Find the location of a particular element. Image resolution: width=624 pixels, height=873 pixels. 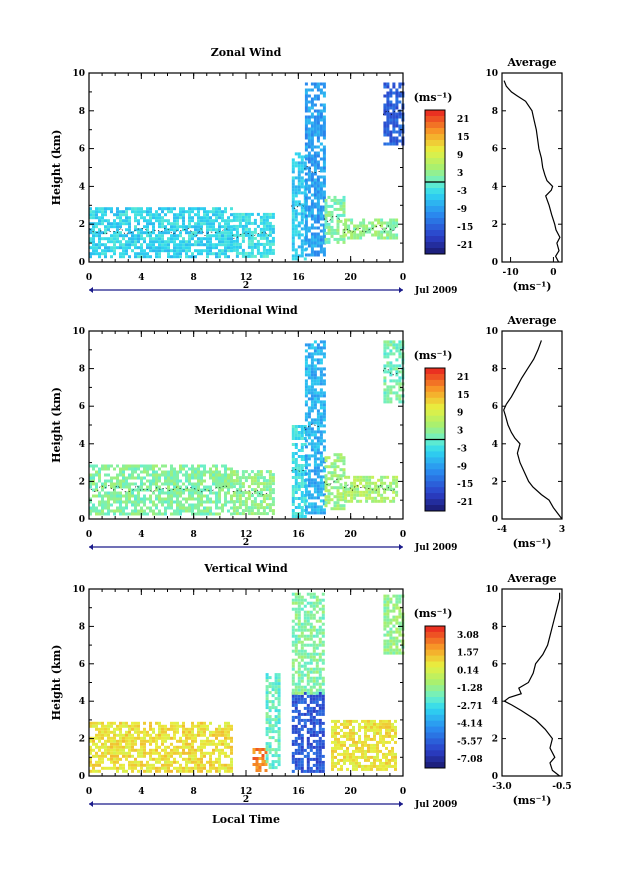

heatmap-region is located at coordinates (315, 169).